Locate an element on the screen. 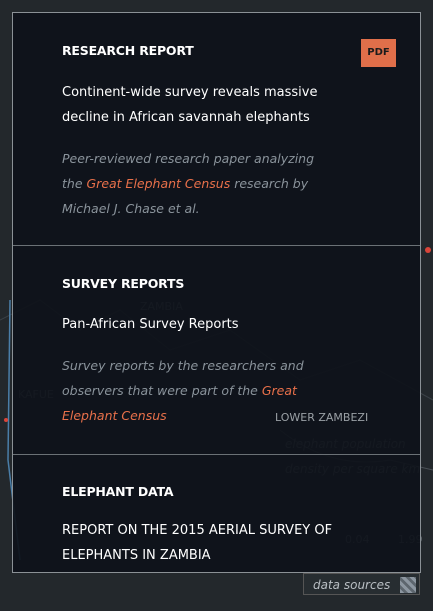  section-heading: RESEARCH REPORT is located at coordinates (128, 50).